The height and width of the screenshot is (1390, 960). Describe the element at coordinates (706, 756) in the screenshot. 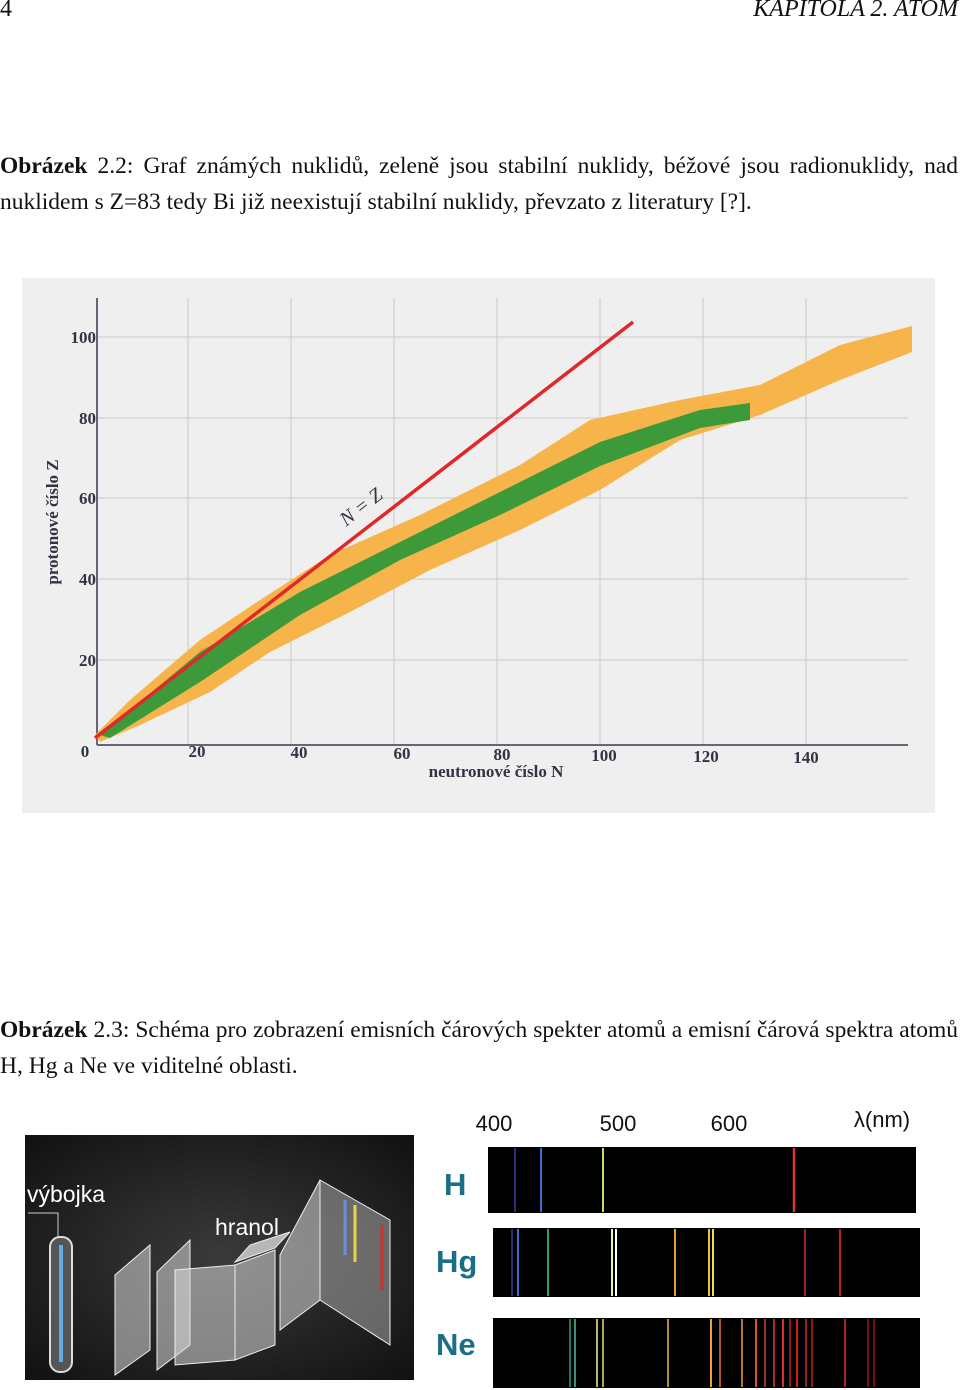

I see `x-tick-label: 120` at that location.